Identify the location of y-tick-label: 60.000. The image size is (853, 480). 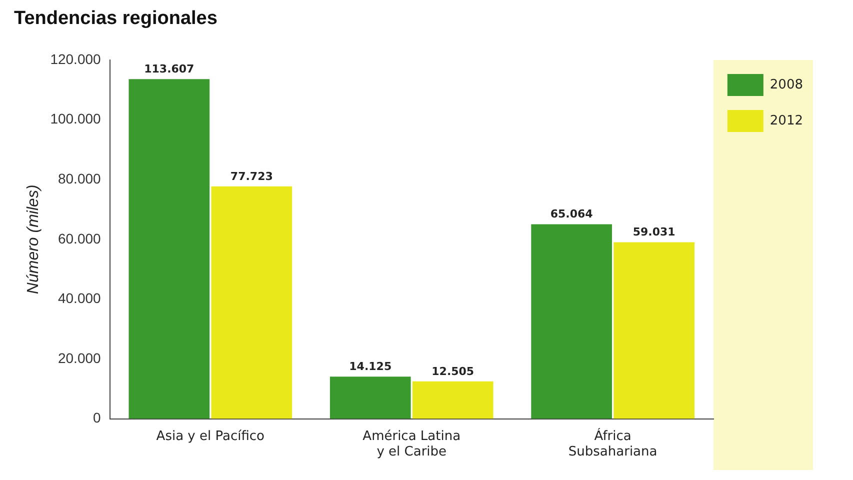
(80, 238).